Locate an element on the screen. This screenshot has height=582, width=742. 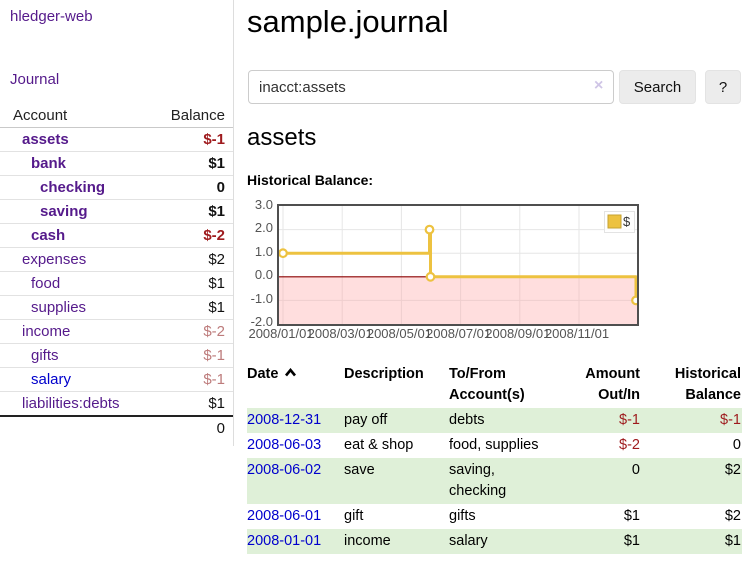
account-heading: assets is located at coordinates (282, 137).